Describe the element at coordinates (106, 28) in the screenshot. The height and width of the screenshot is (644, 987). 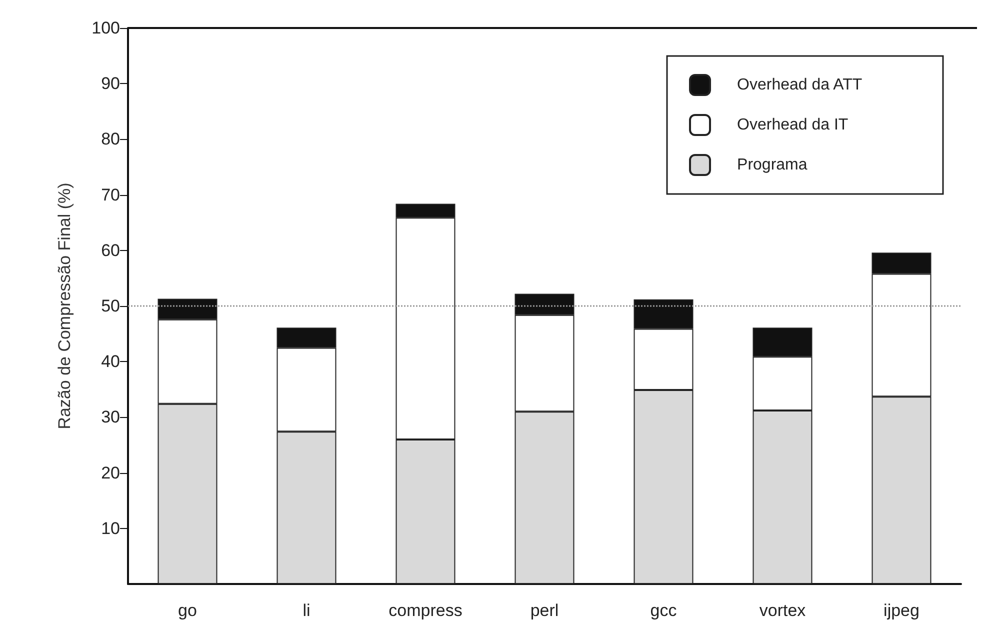
I see `y-tick-label: 100` at that location.